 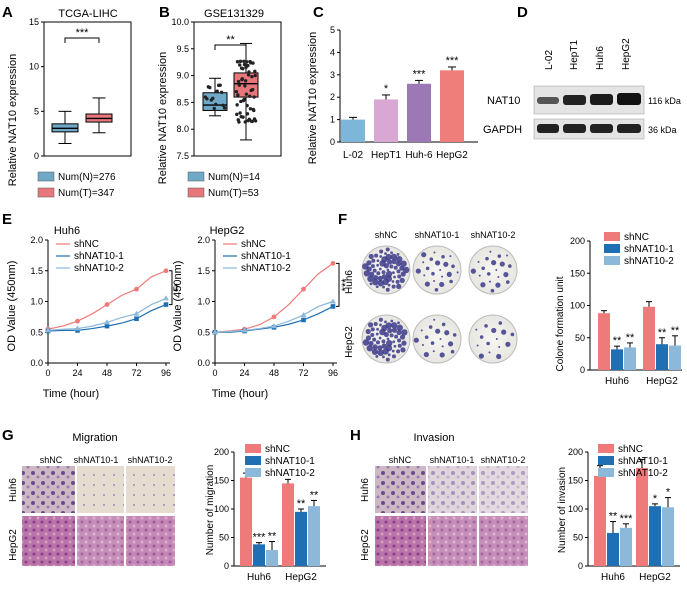 What do you see at coordinates (67, 231) in the screenshot?
I see `panel-e-title-huh6: Huh6` at bounding box center [67, 231].